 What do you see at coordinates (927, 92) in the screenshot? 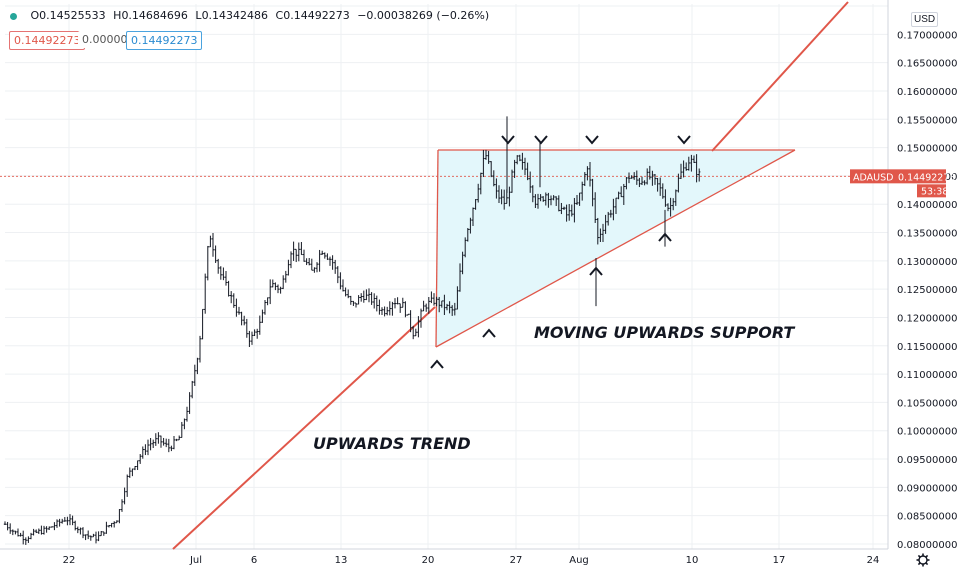
I see `y-tick-label: 0.16000000` at bounding box center [927, 92].